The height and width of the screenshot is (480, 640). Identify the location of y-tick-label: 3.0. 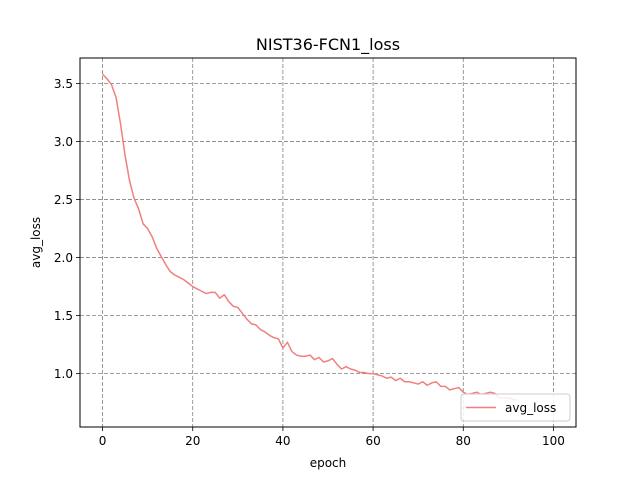
(63, 142).